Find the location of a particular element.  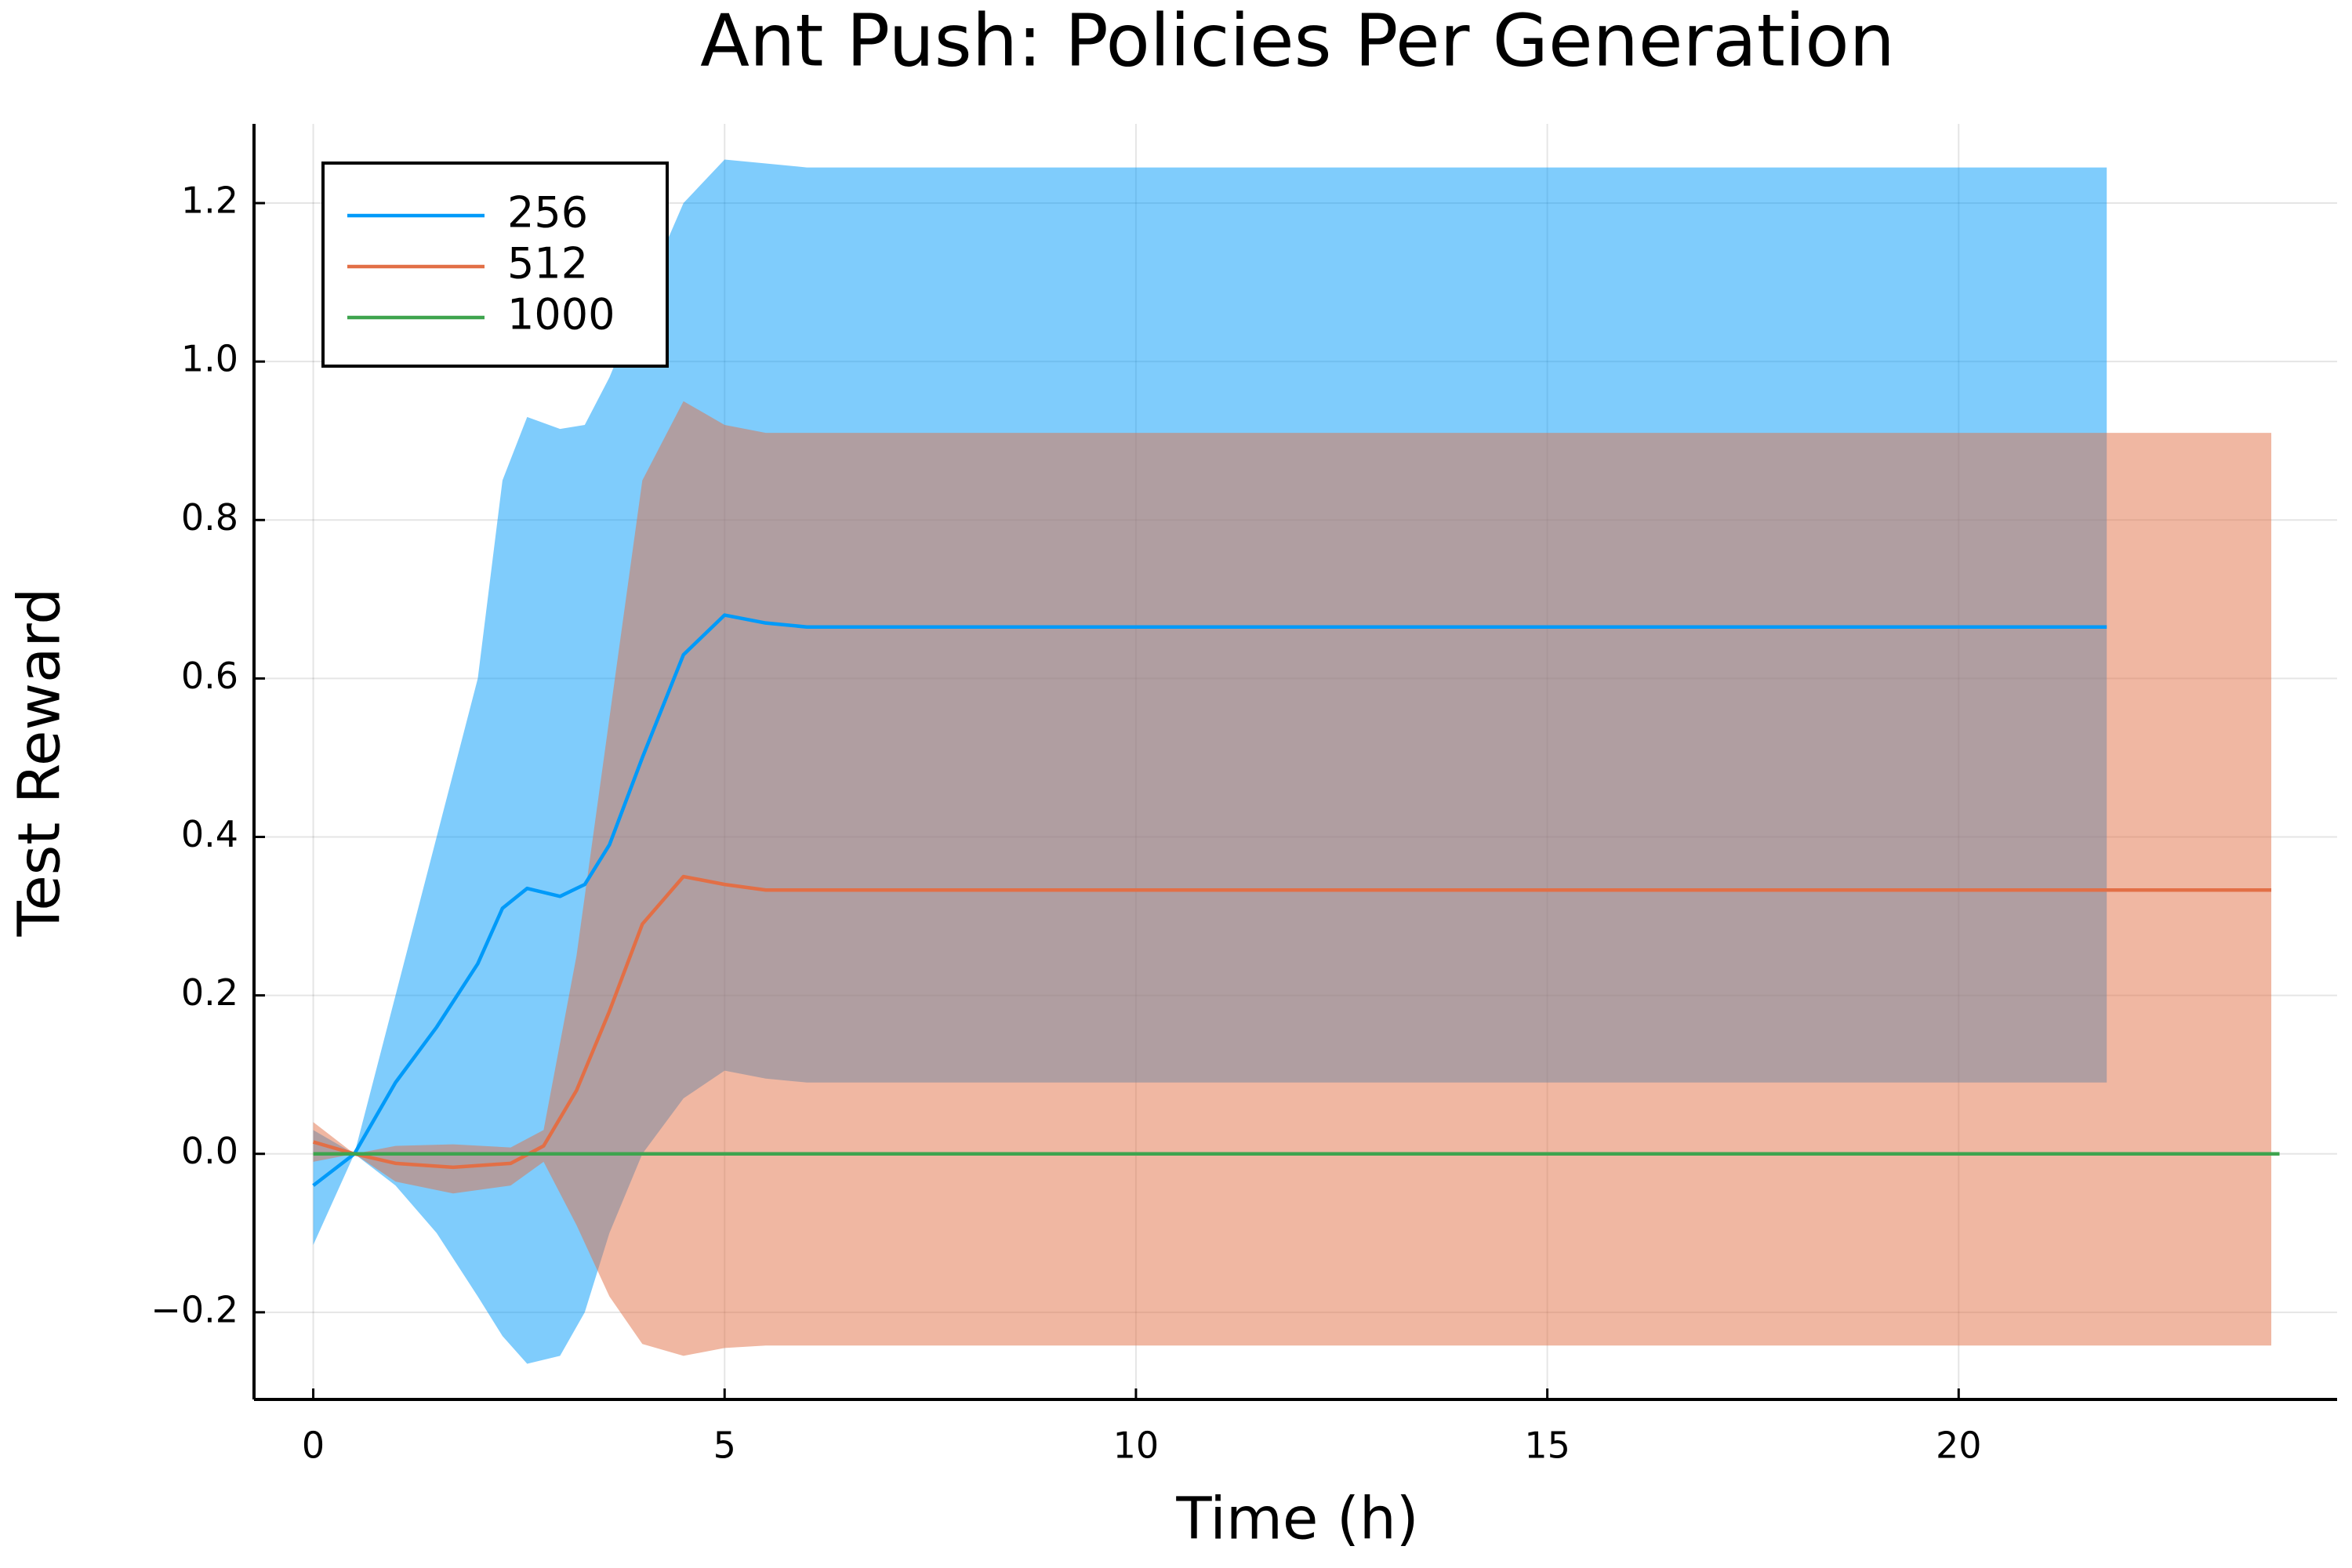

x-axis-label: Time (h) is located at coordinates (1296, 1519).